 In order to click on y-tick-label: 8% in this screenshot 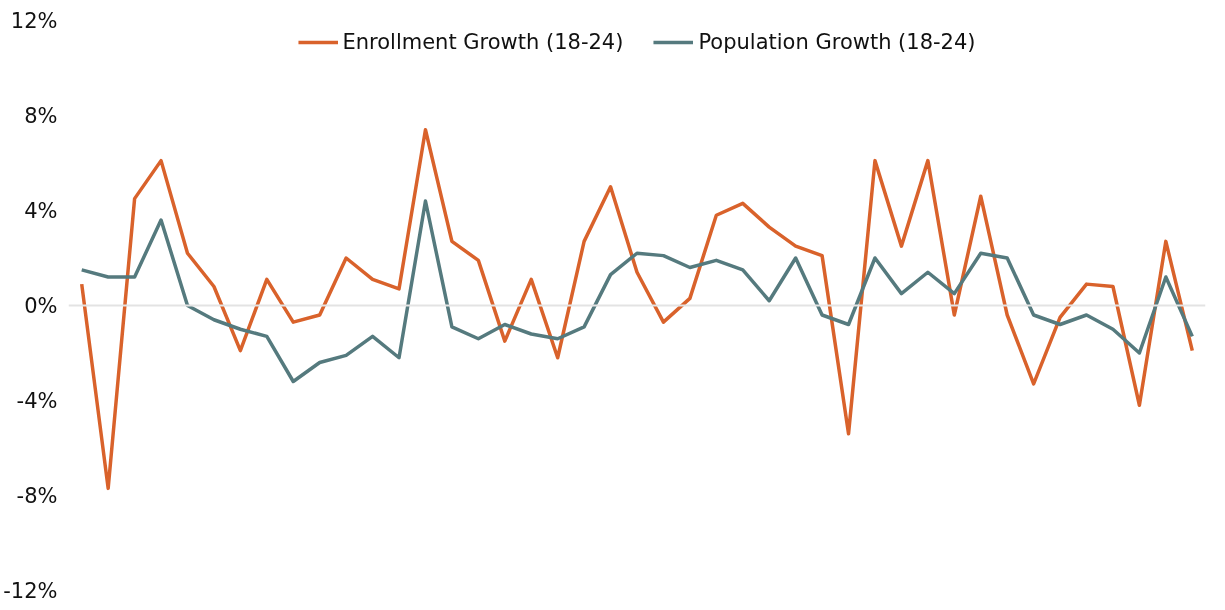, I will do `click(41, 115)`.